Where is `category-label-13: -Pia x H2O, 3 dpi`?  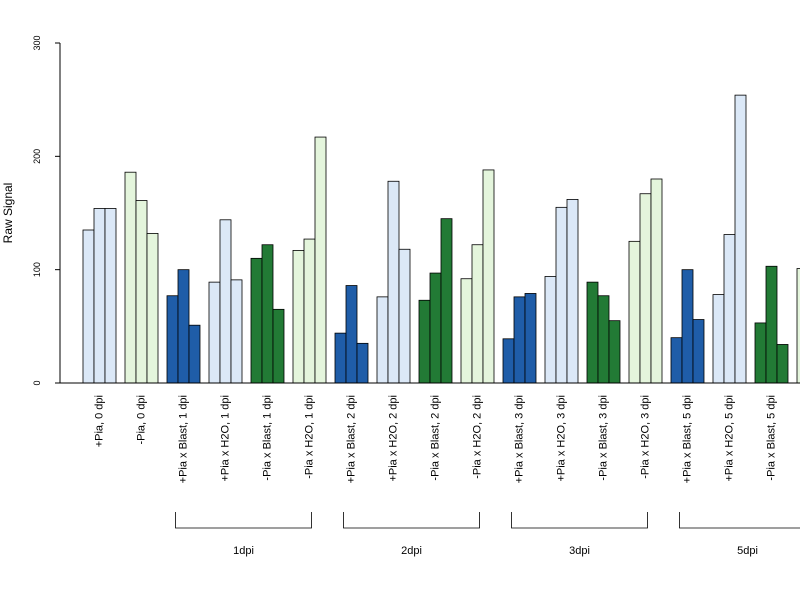
category-label-13: -Pia x H2O, 3 dpi is located at coordinates (645, 437).